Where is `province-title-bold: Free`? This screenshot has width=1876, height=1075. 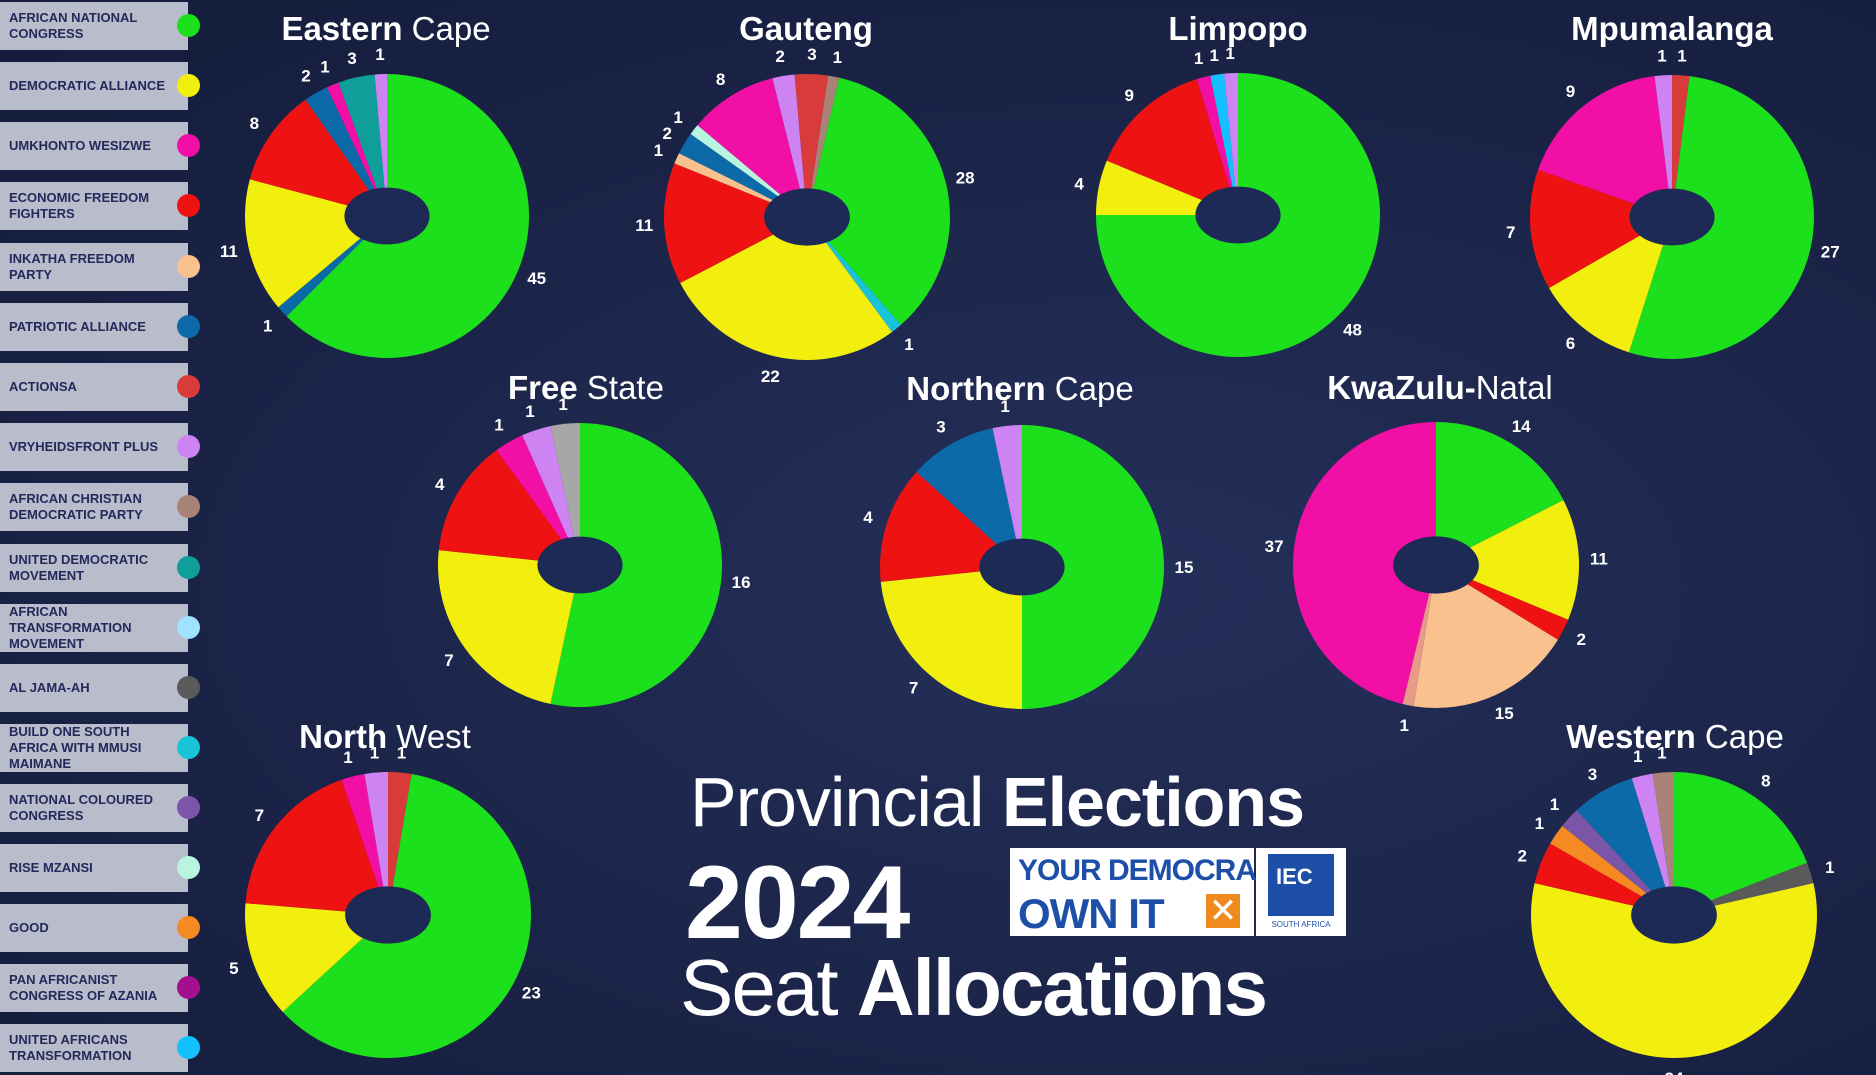 province-title-bold: Free is located at coordinates (543, 387).